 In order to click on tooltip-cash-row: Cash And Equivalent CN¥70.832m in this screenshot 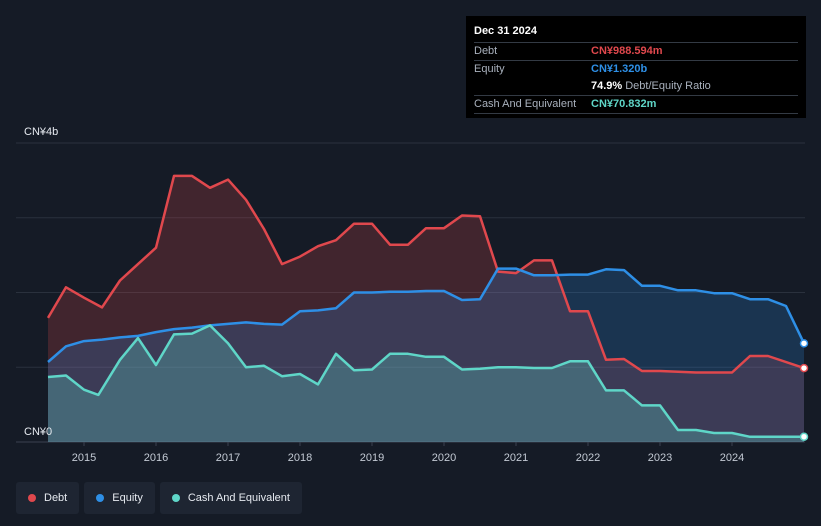, I will do `click(636, 104)`.